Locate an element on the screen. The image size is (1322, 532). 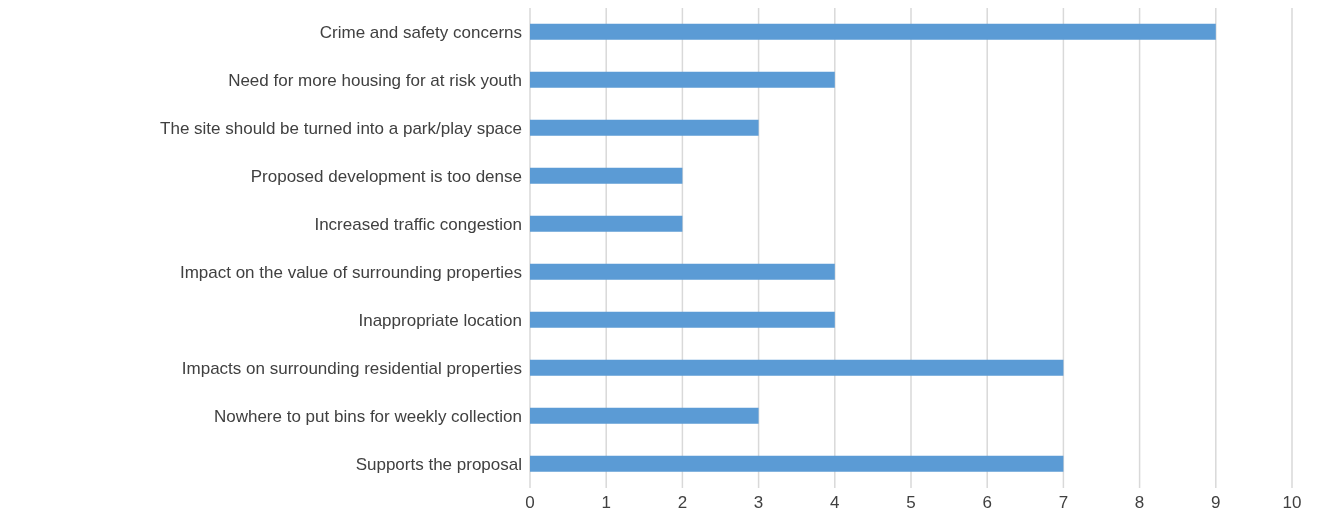
x-tick-label: 2 is located at coordinates (682, 503).